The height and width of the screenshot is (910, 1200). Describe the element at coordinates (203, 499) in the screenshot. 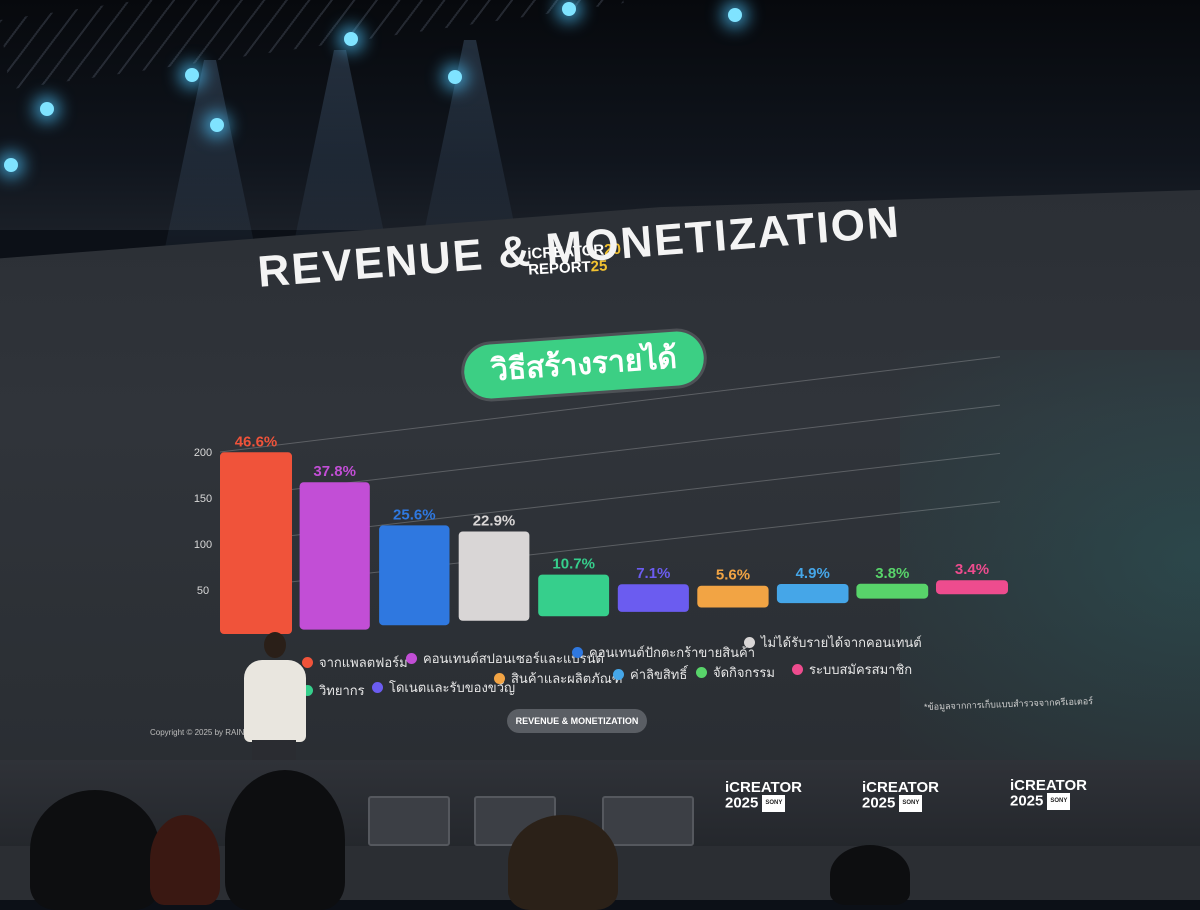

I see `y-tick-label: 150` at that location.